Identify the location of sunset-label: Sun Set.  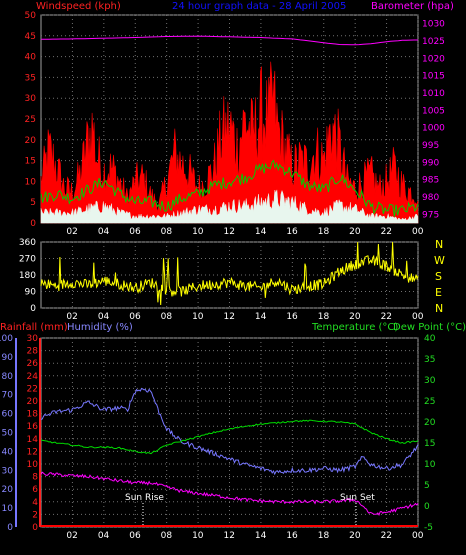
(357, 498).